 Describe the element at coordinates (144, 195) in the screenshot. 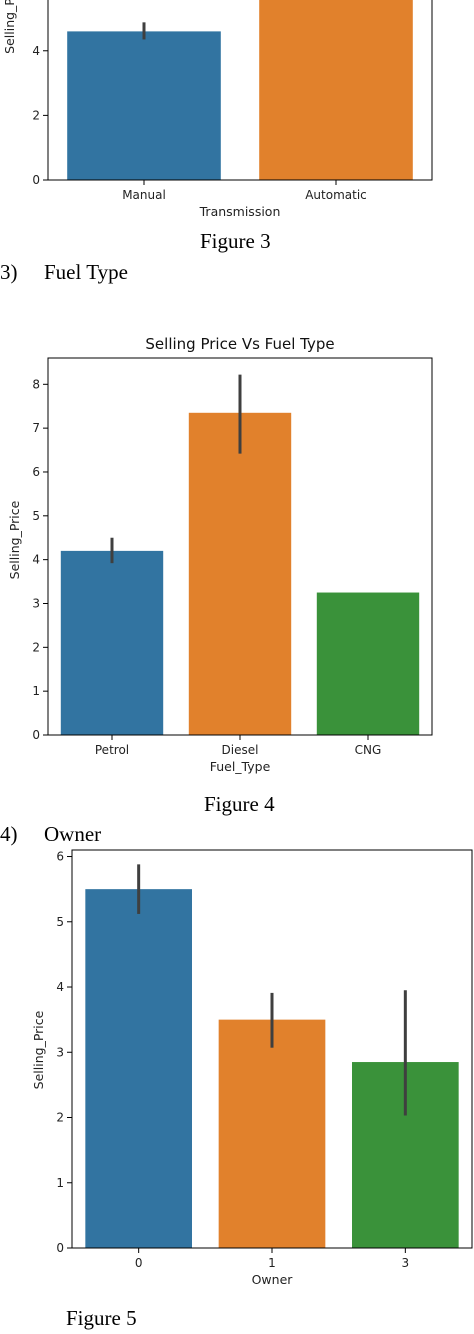

I see `x-tick-label-manual: Manual` at that location.